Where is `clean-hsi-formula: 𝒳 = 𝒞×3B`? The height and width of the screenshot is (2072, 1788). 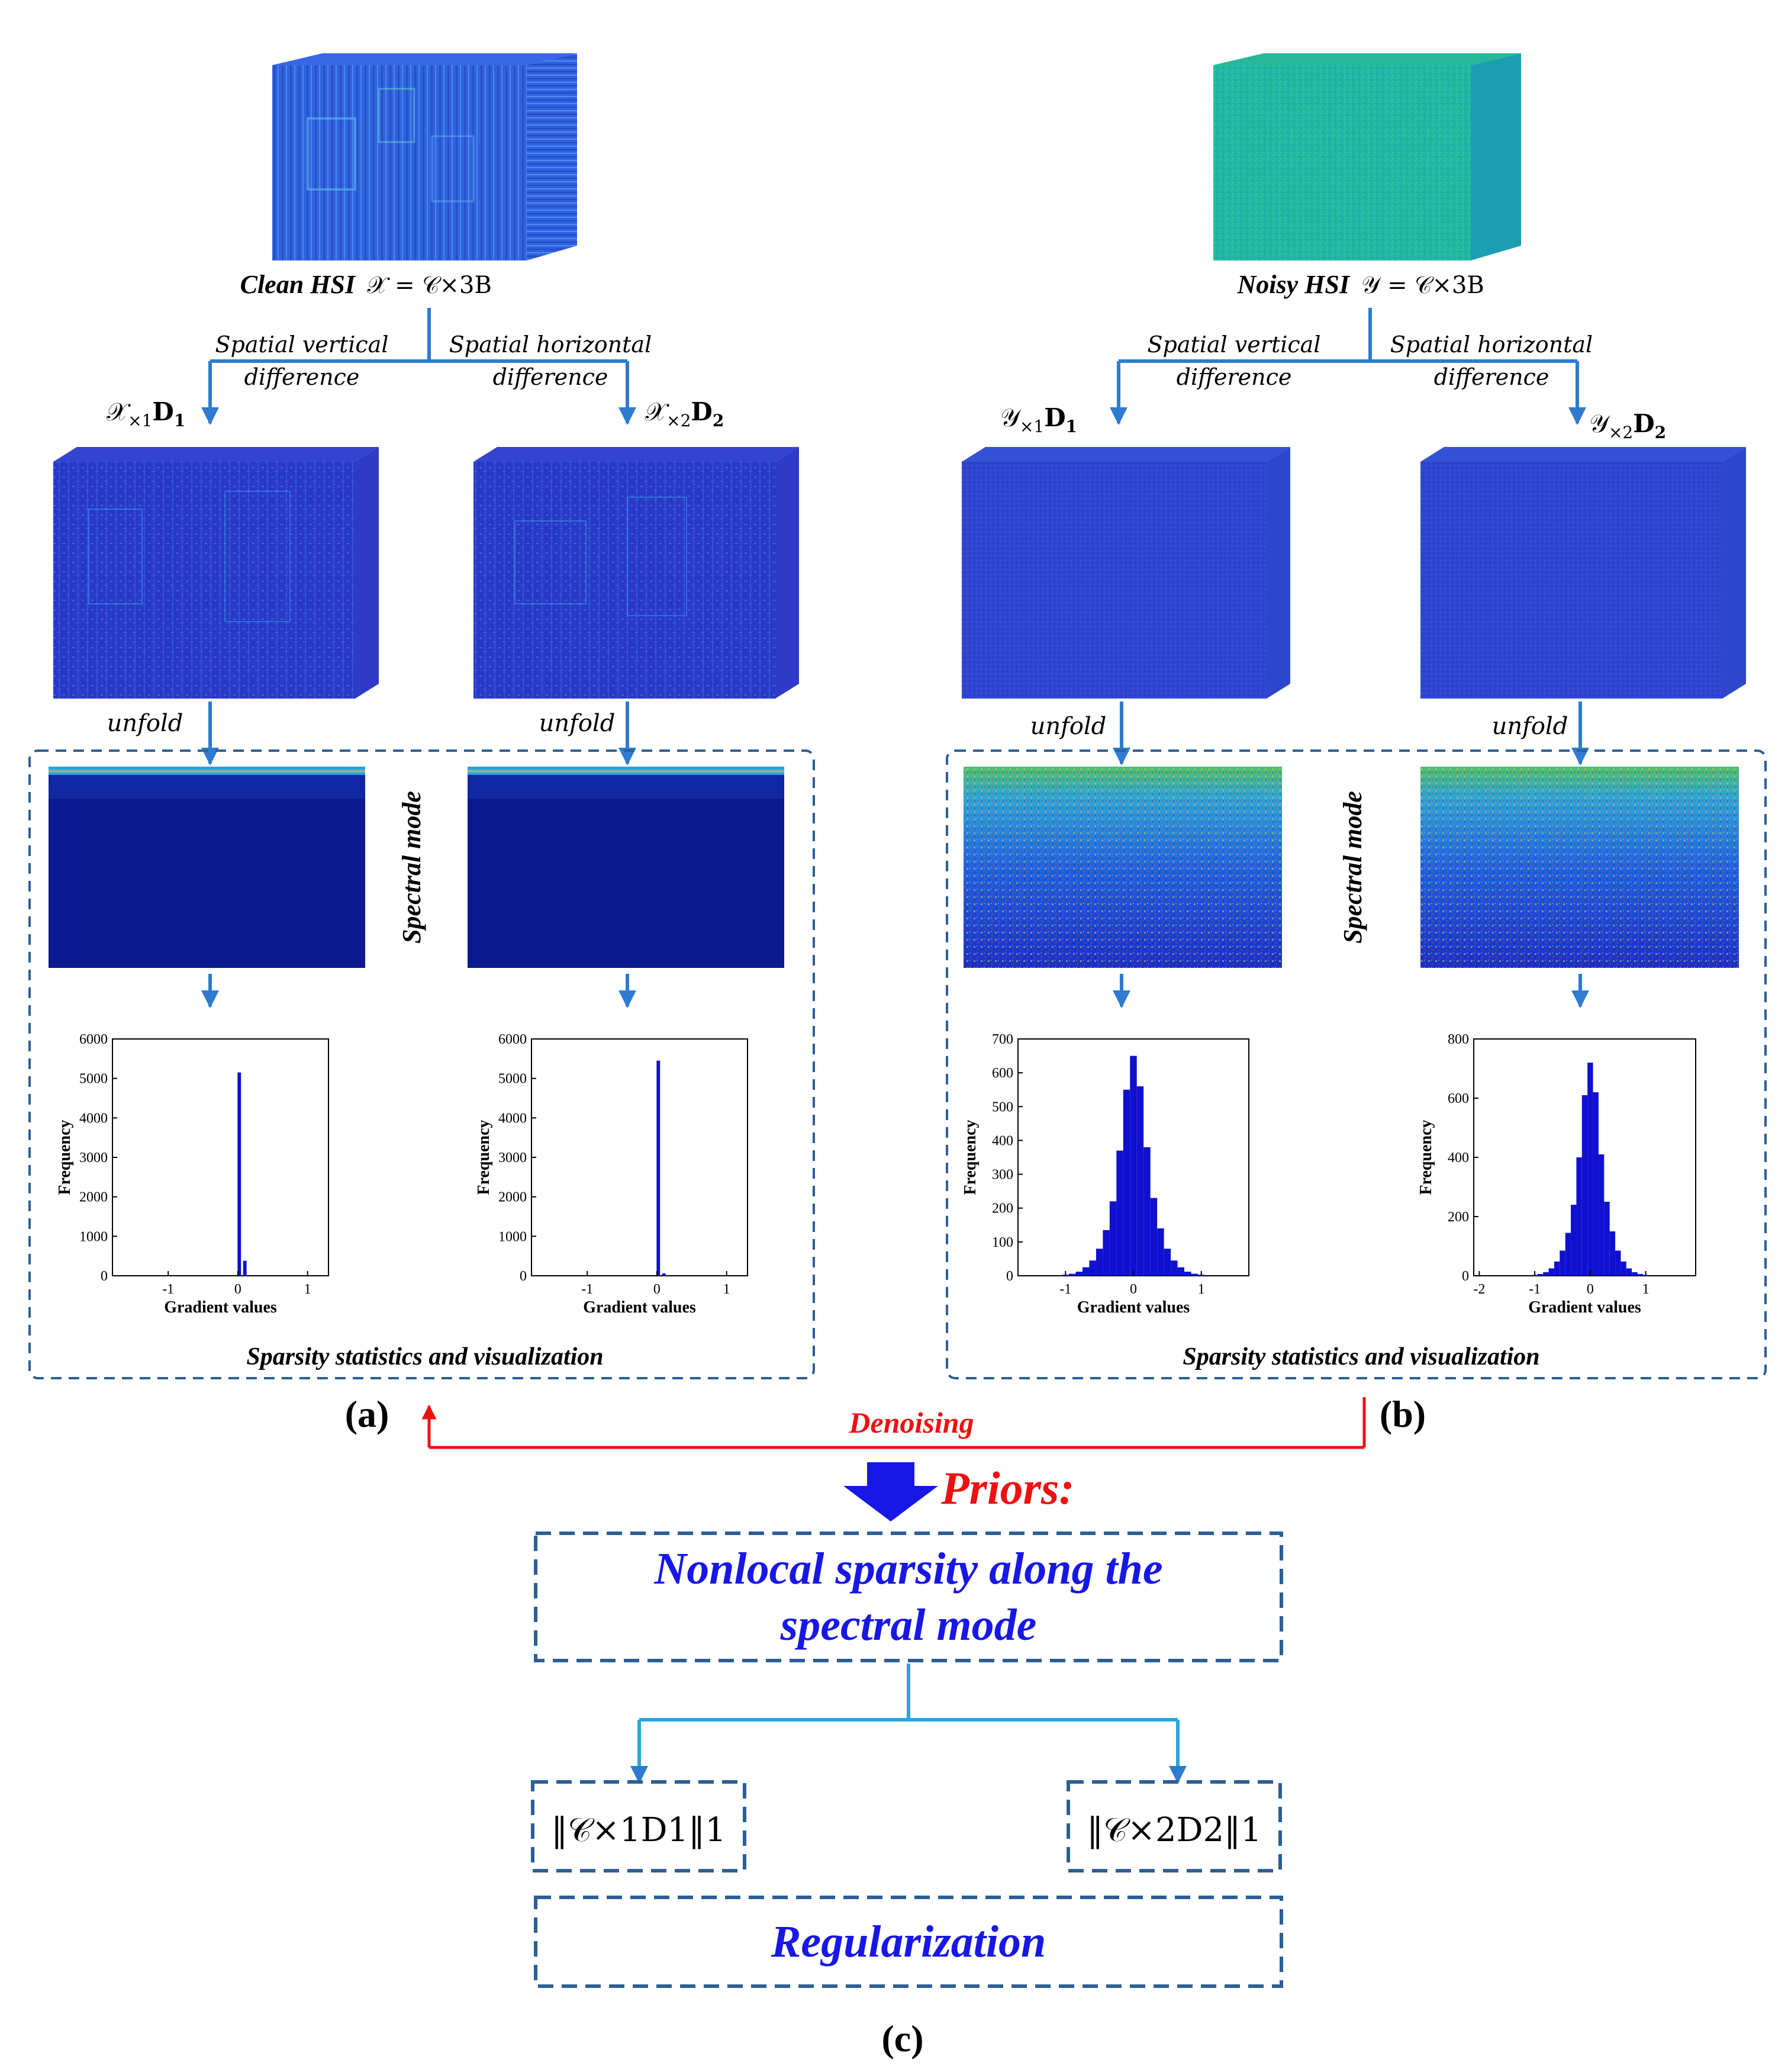 clean-hsi-formula: 𝒳 = 𝒞×3B is located at coordinates (429, 285).